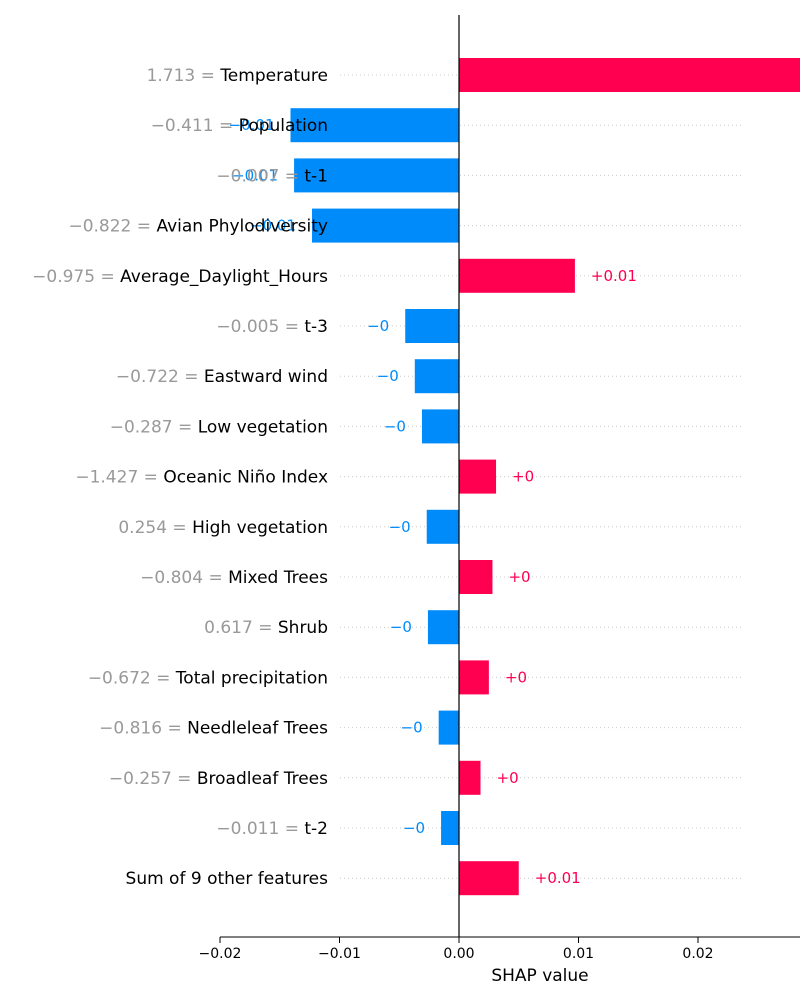 The height and width of the screenshot is (1000, 800). Describe the element at coordinates (228, 628) in the screenshot. I see `feature-value: 0.617` at that location.